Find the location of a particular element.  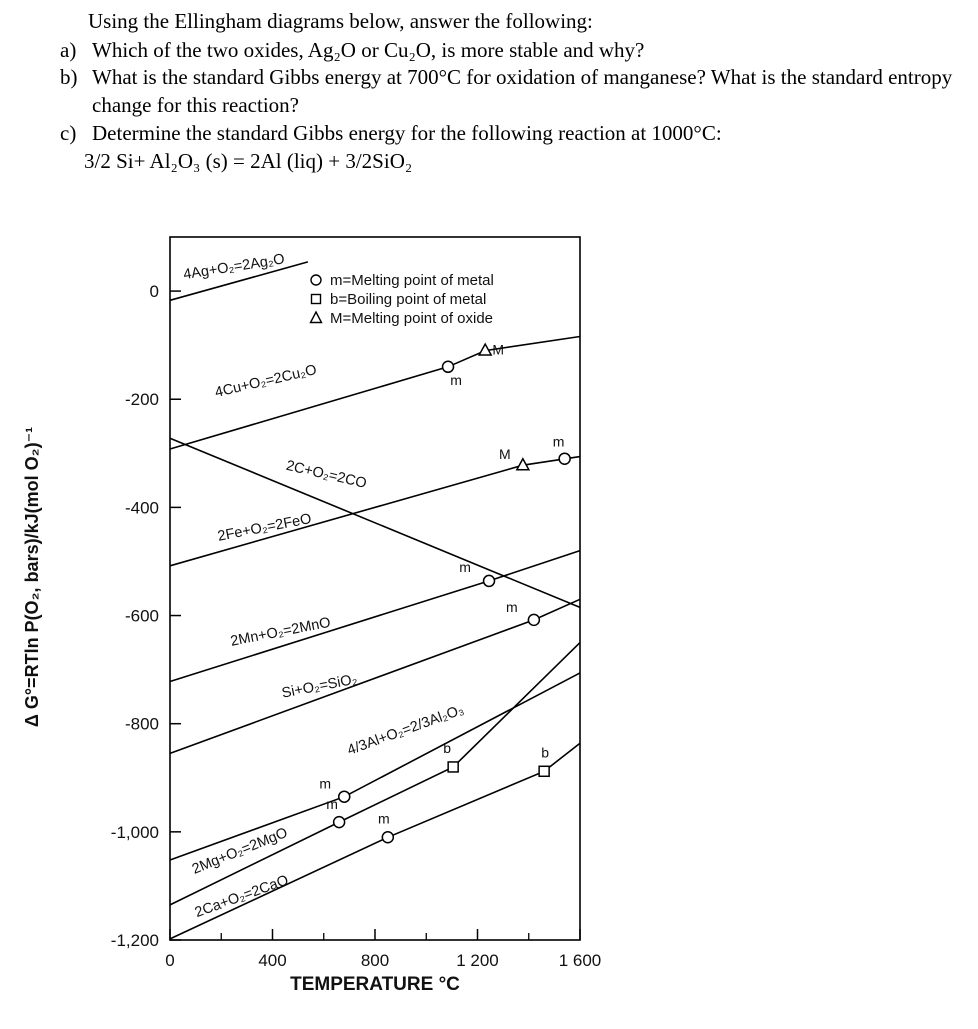

legend-triangle-icon is located at coordinates (316, 317).